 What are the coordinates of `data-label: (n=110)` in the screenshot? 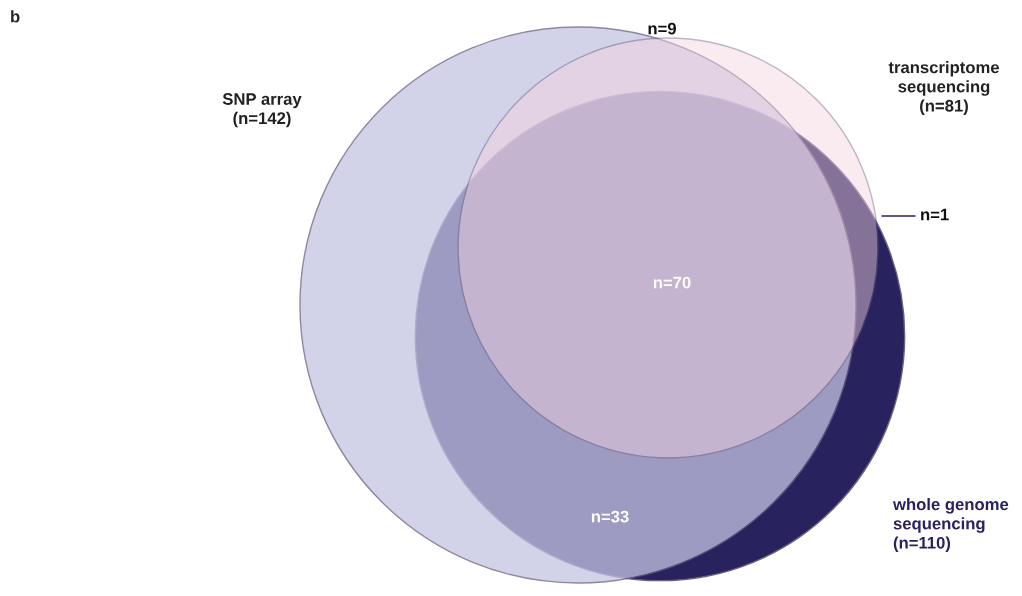 It's located at (922, 544).